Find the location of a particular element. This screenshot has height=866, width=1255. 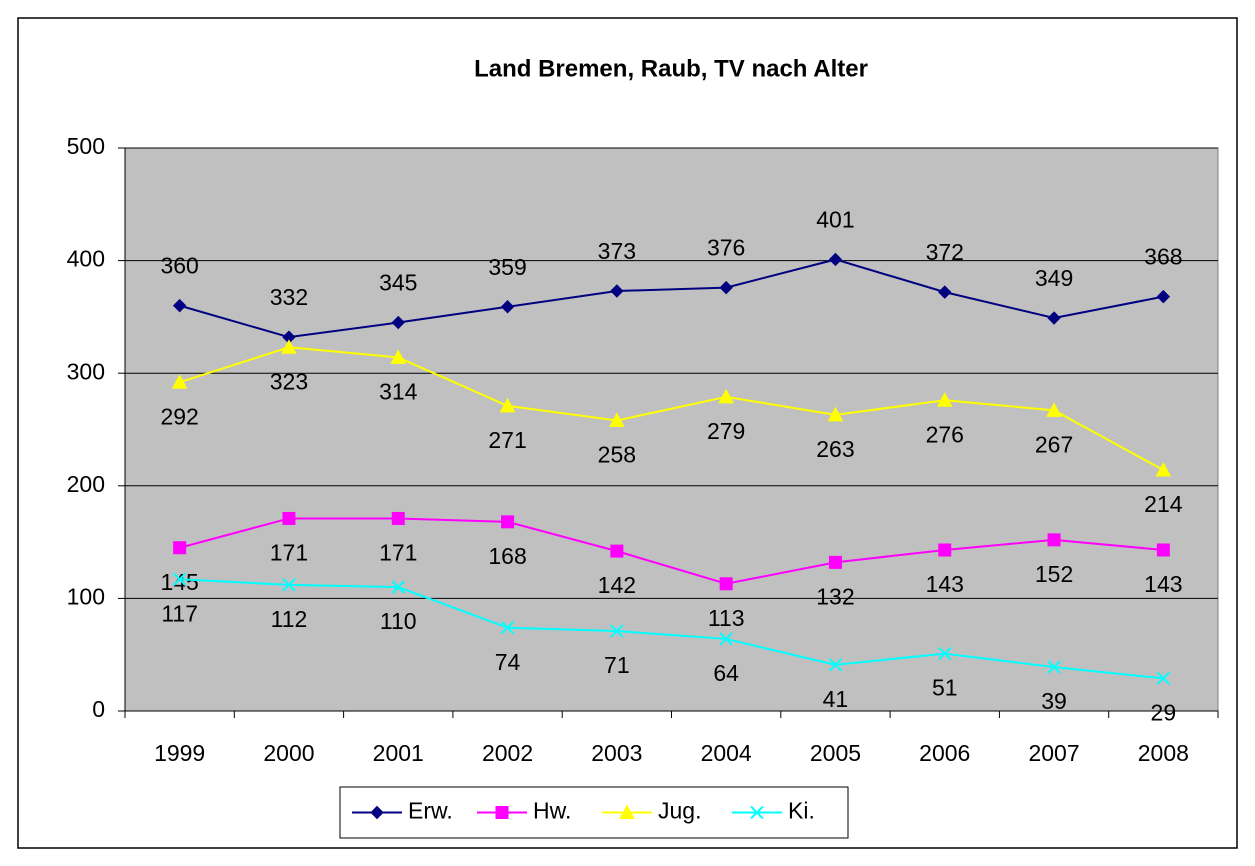

data-label: 332 is located at coordinates (289, 297).